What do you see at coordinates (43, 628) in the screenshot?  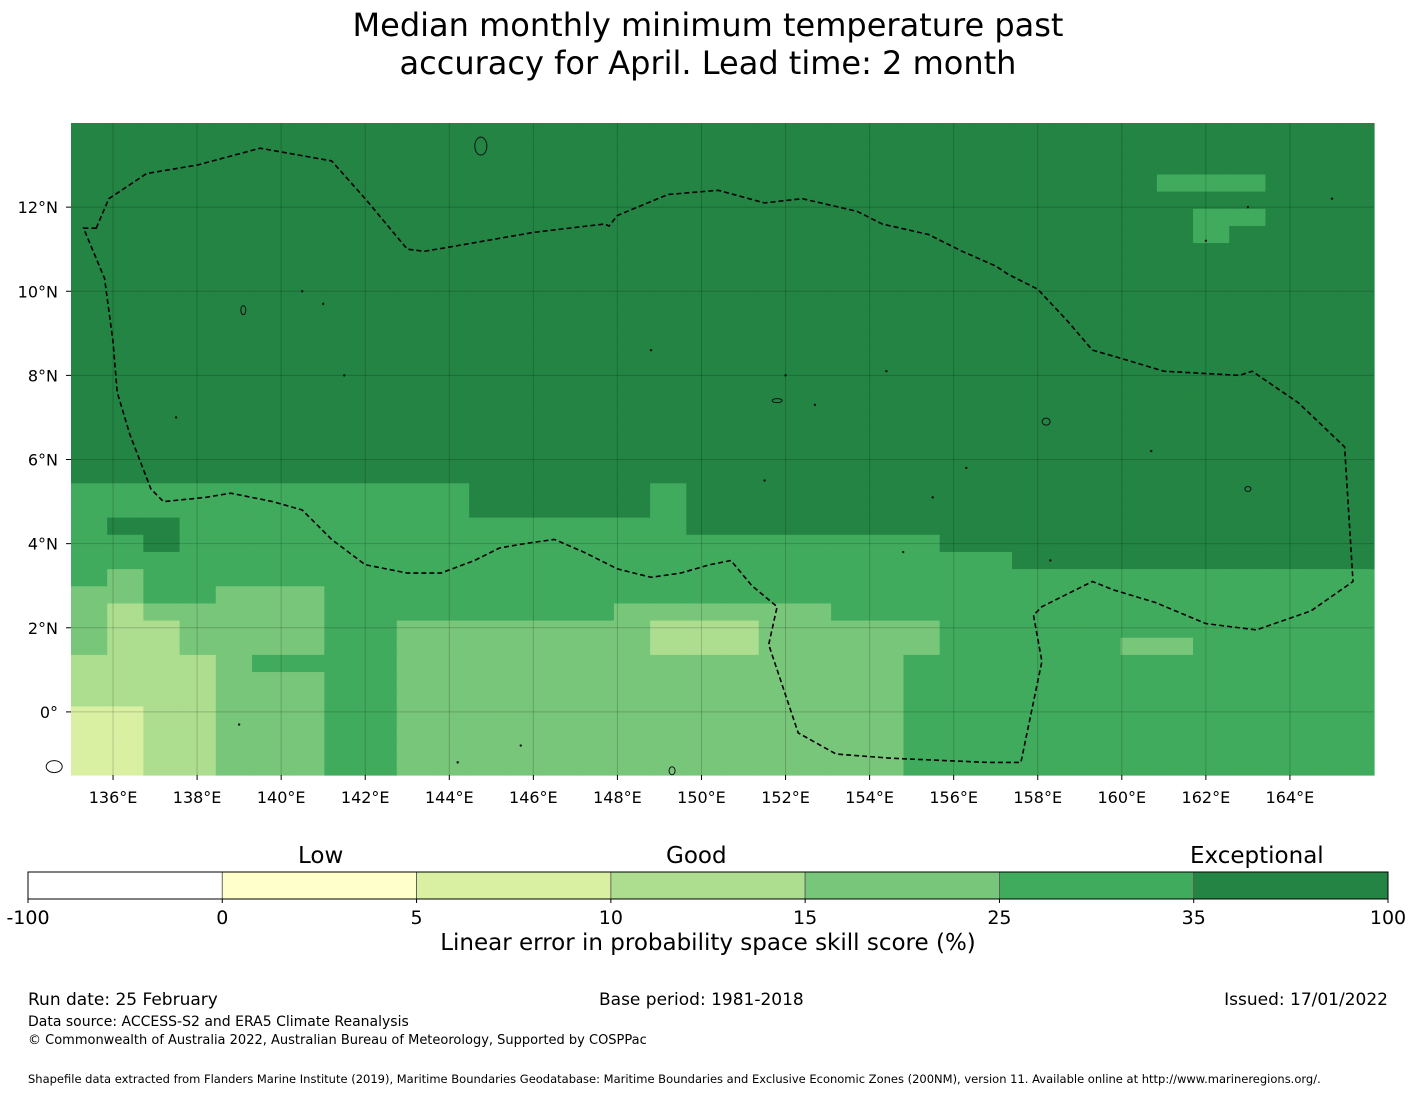 I see `y-tick-label: 2°N` at bounding box center [43, 628].